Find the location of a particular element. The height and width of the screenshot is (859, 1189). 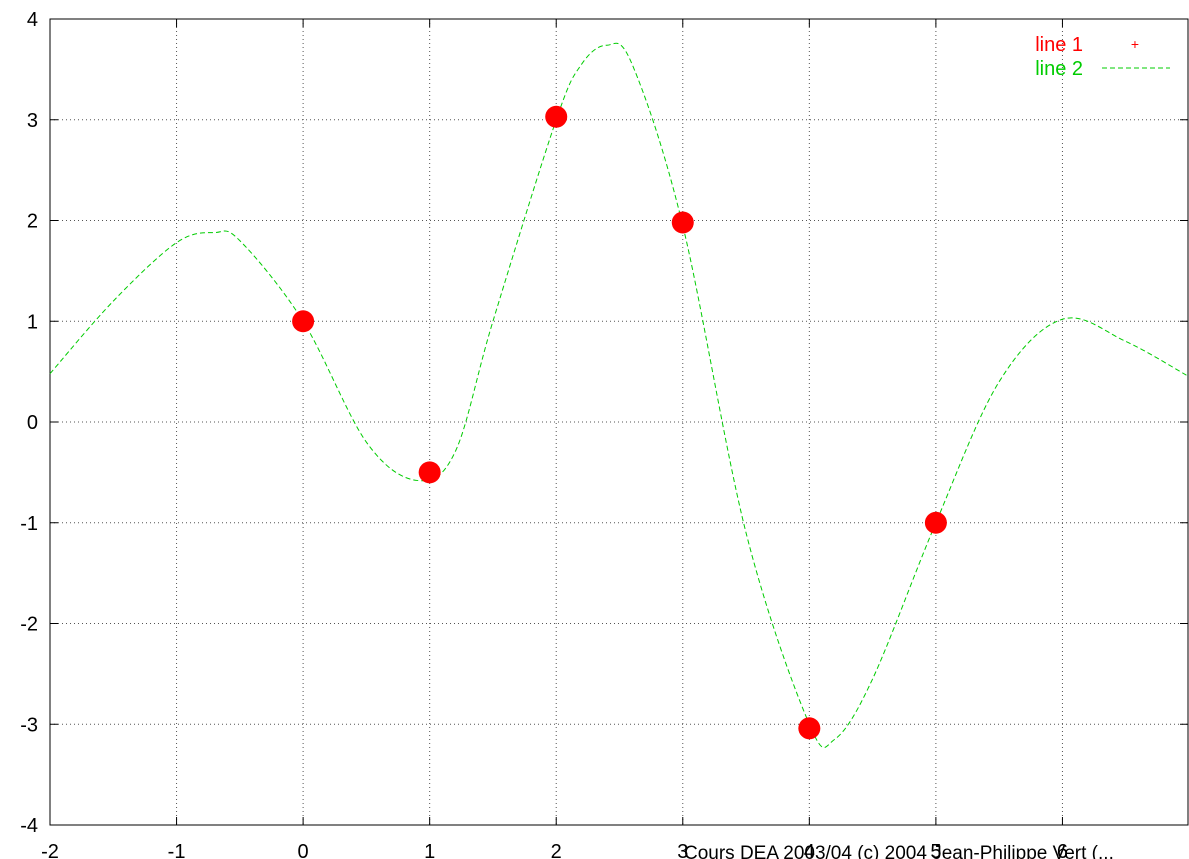

y-tick-label: 4 is located at coordinates (32, 20).